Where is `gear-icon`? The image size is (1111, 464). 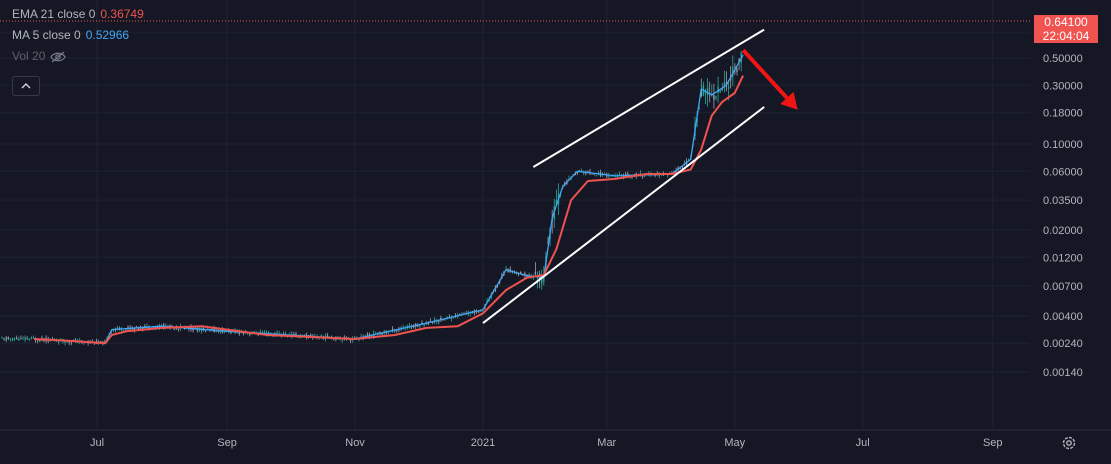 gear-icon is located at coordinates (1069, 443).